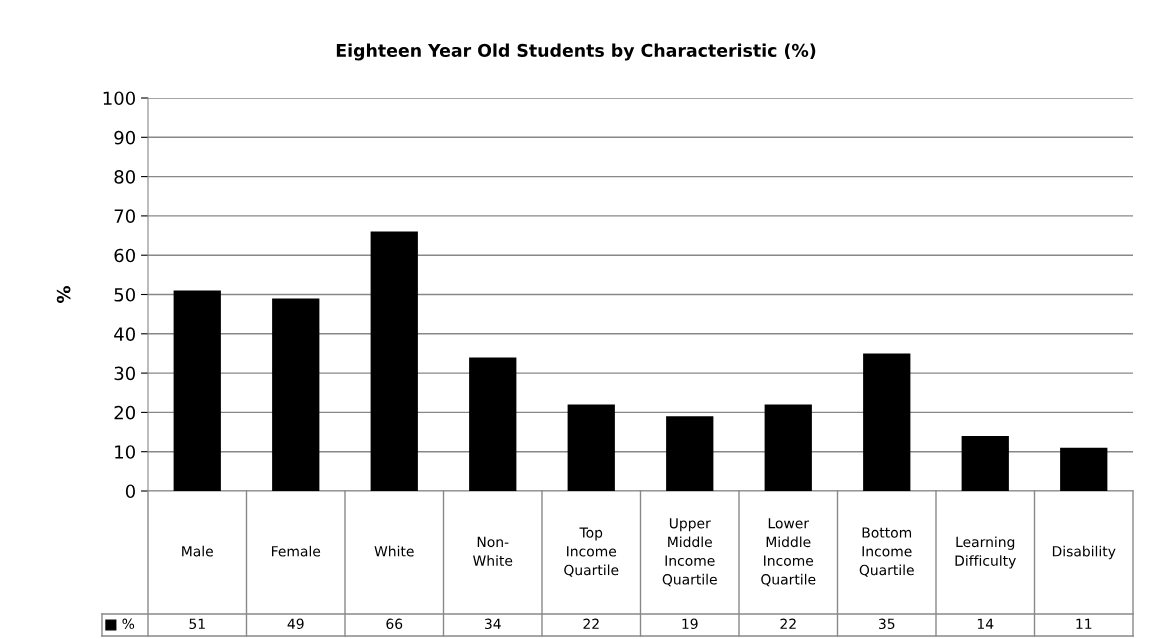 The width and height of the screenshot is (1152, 639). Describe the element at coordinates (1084, 552) in the screenshot. I see `x-tick-label: Disability` at that location.